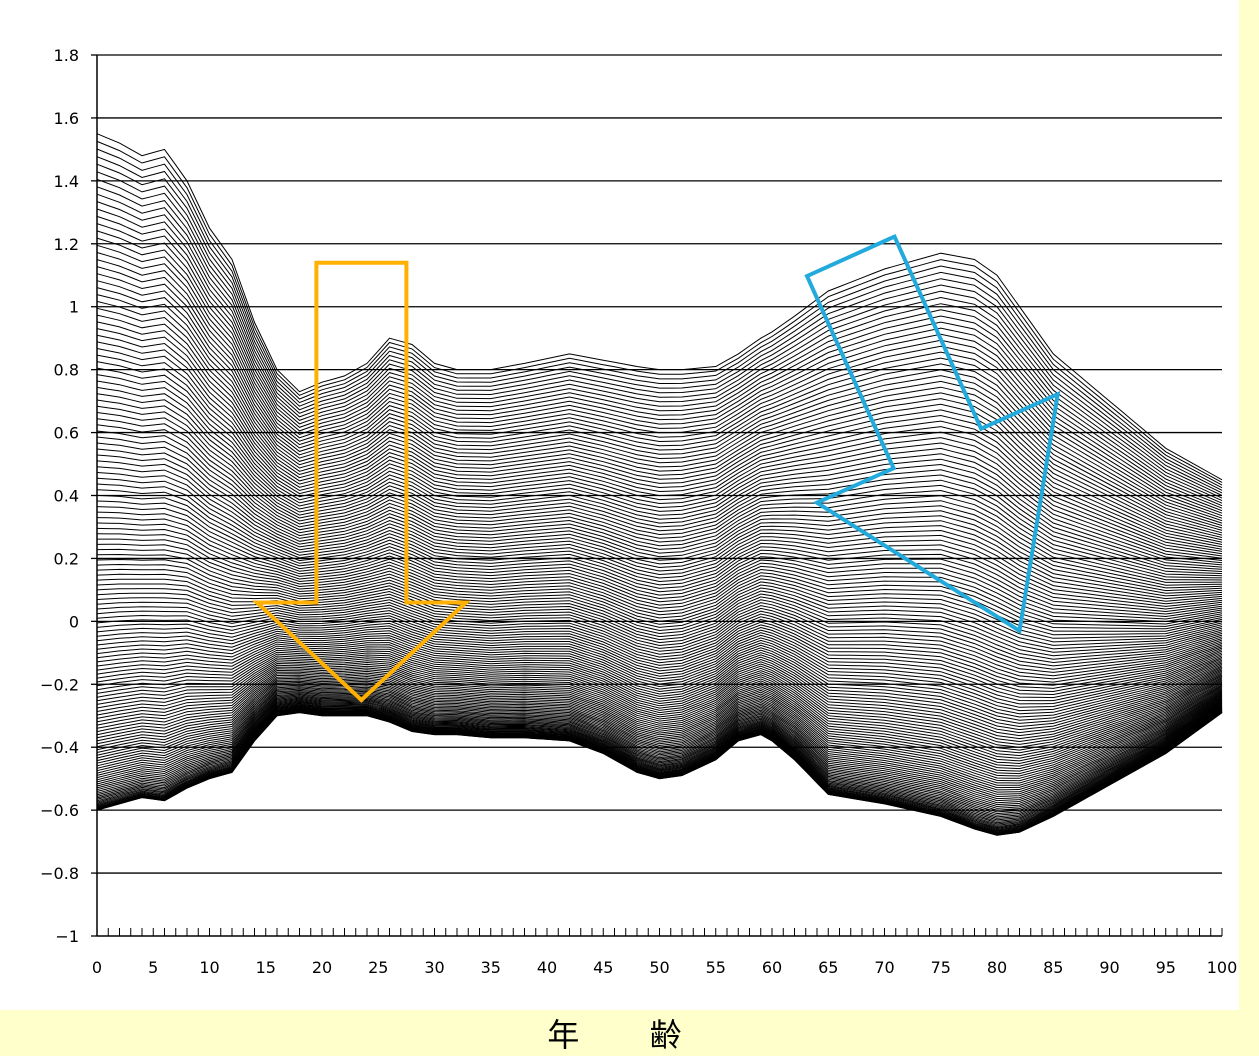 The height and width of the screenshot is (1056, 1259). Describe the element at coordinates (66, 55) in the screenshot. I see `y-tick-label: 1.8` at that location.